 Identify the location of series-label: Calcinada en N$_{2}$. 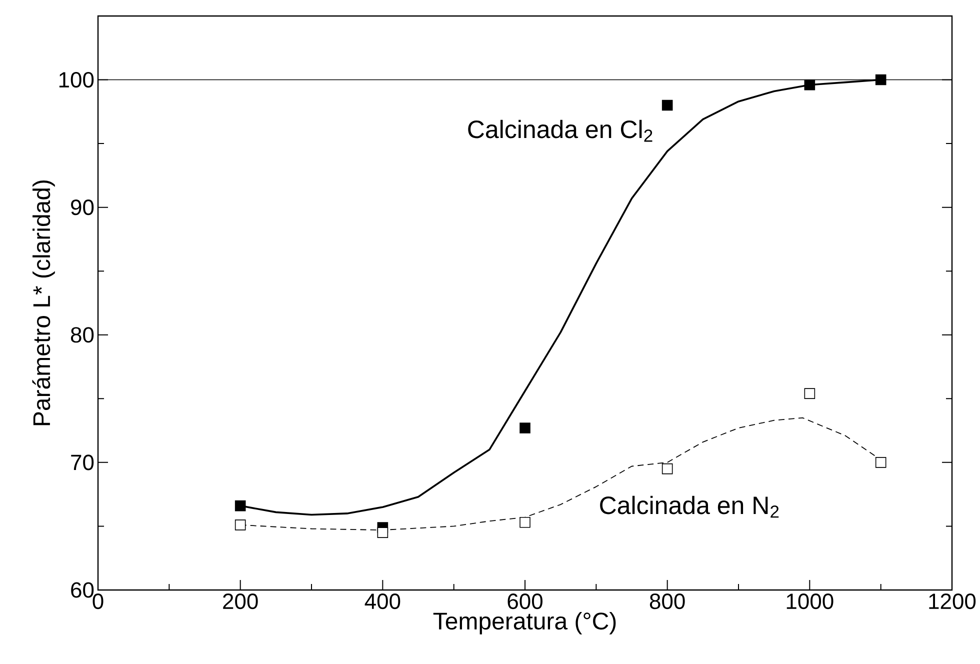
(689, 507).